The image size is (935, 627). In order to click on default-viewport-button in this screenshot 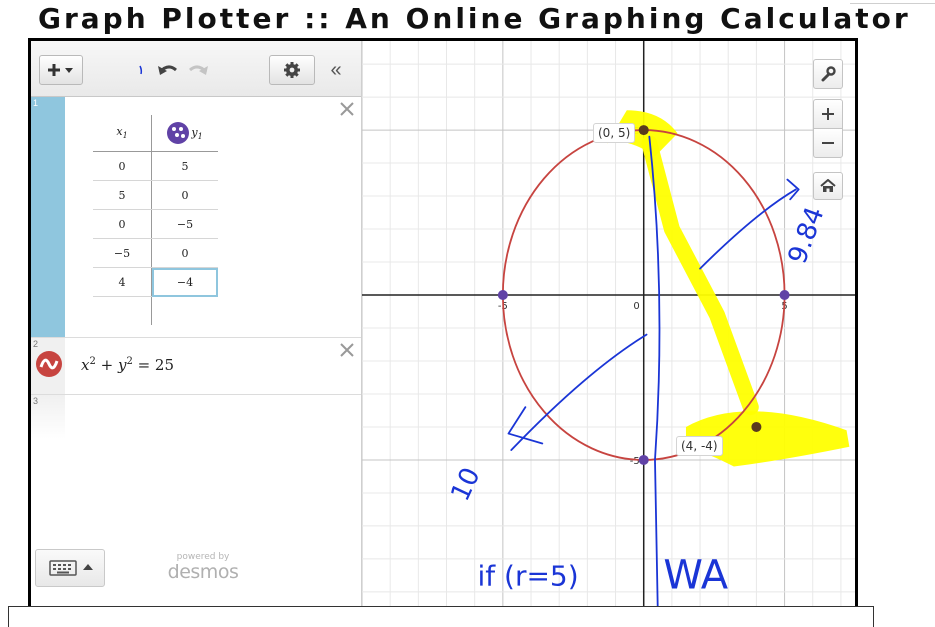, I will do `click(828, 186)`.